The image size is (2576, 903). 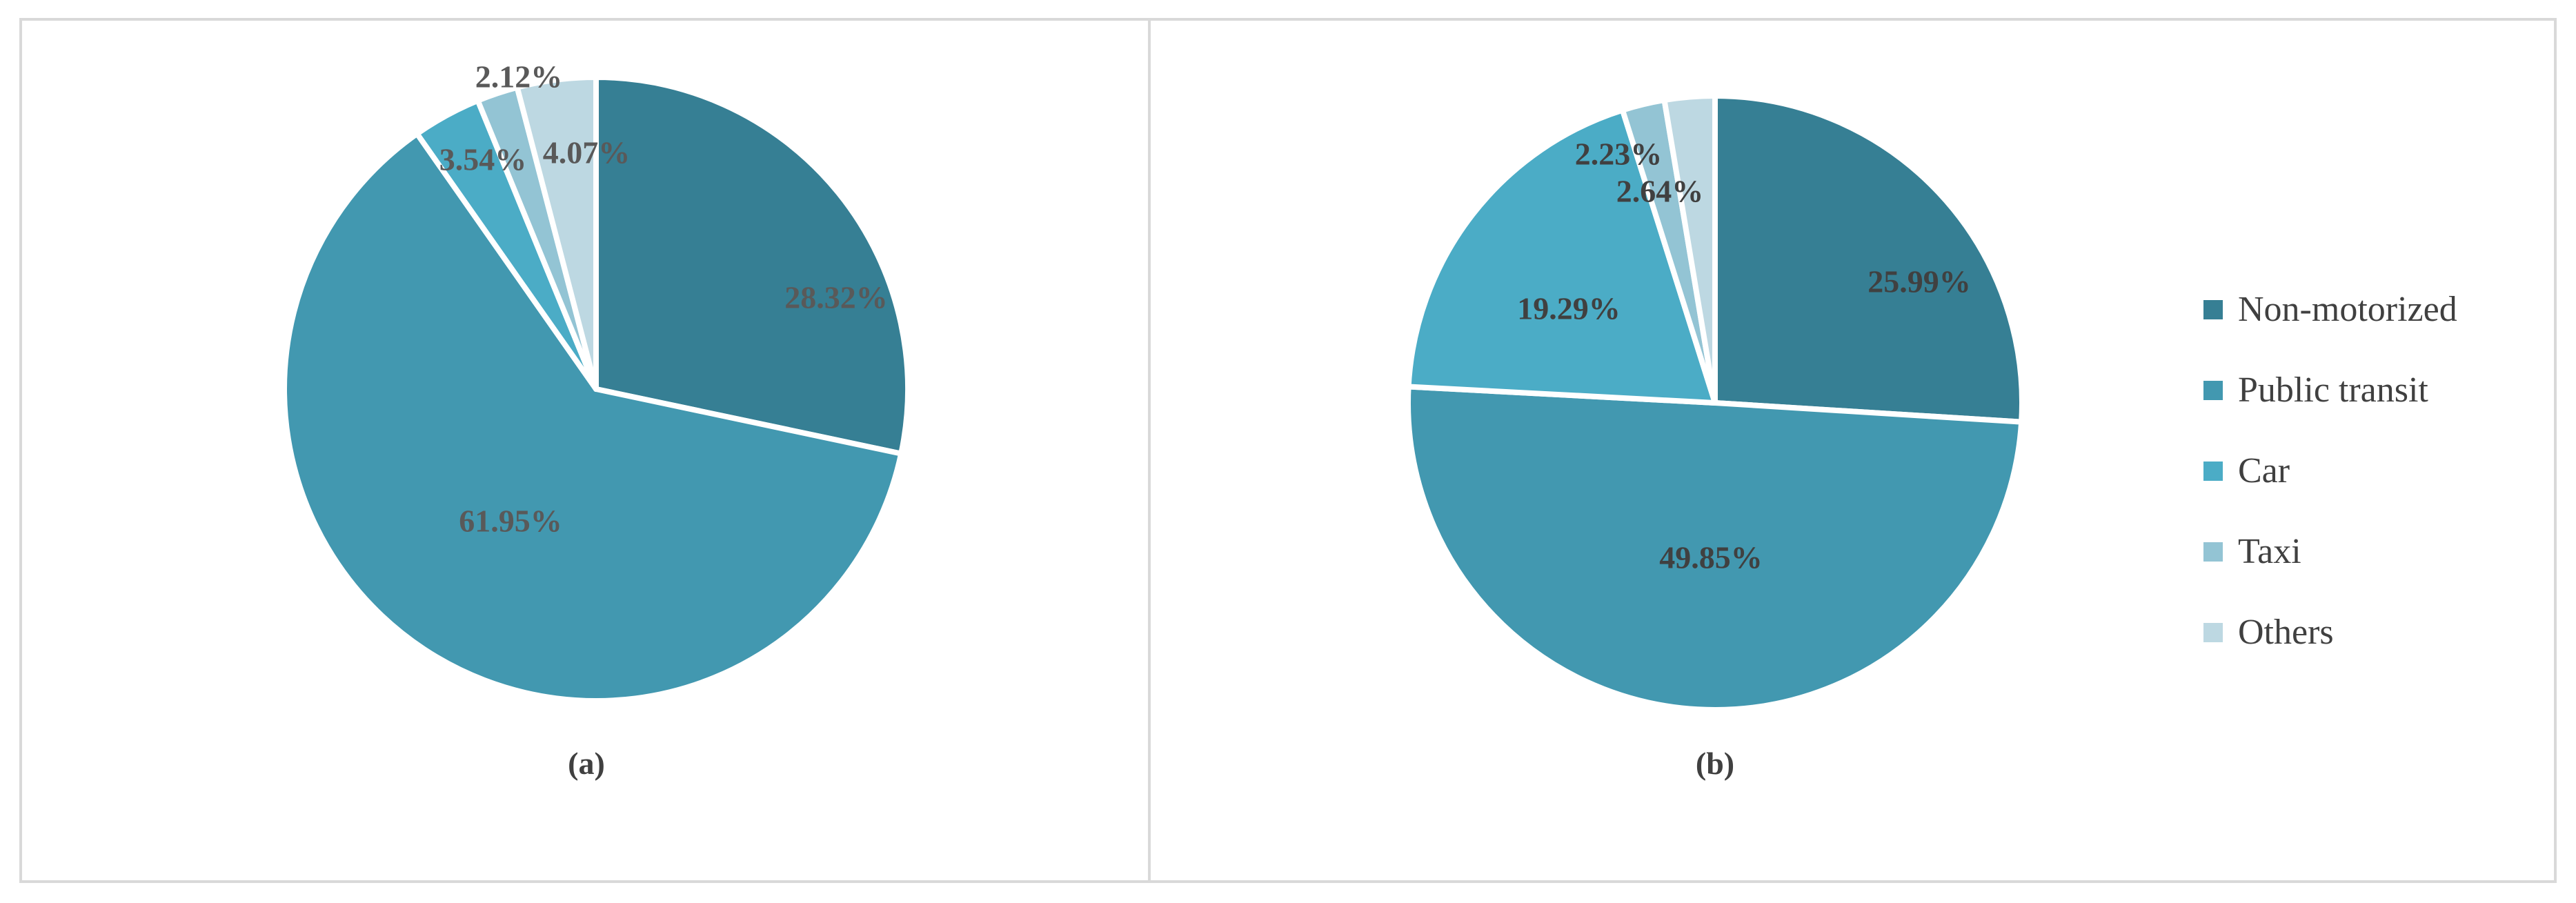 What do you see at coordinates (2213, 552) in the screenshot?
I see `legend-swatch-taxi` at bounding box center [2213, 552].